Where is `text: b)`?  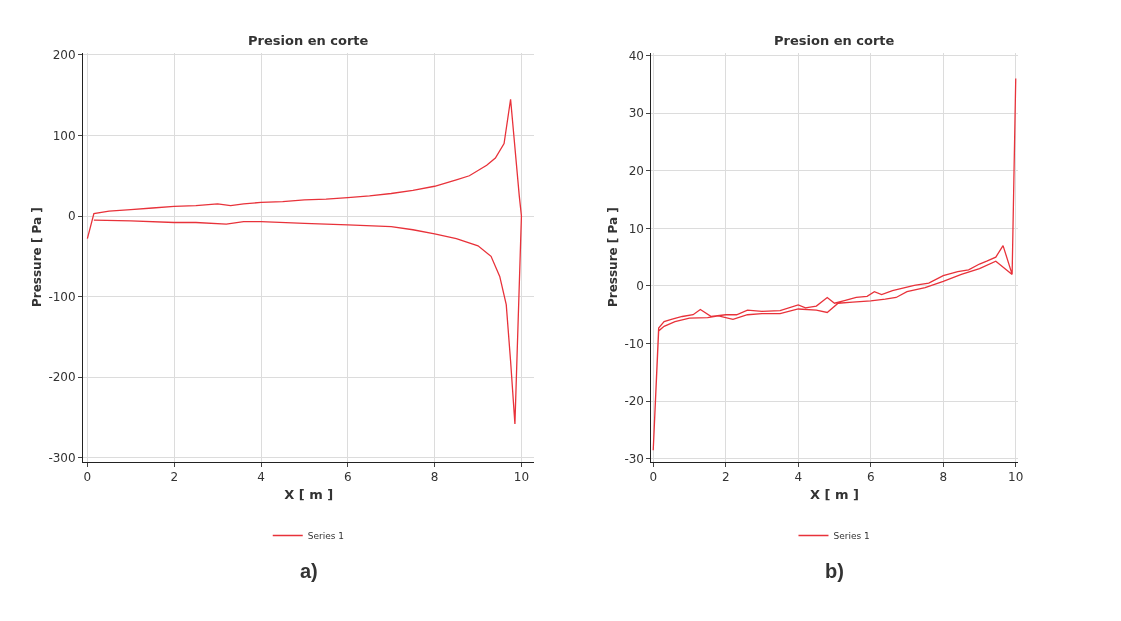 text: b) is located at coordinates (834, 571).